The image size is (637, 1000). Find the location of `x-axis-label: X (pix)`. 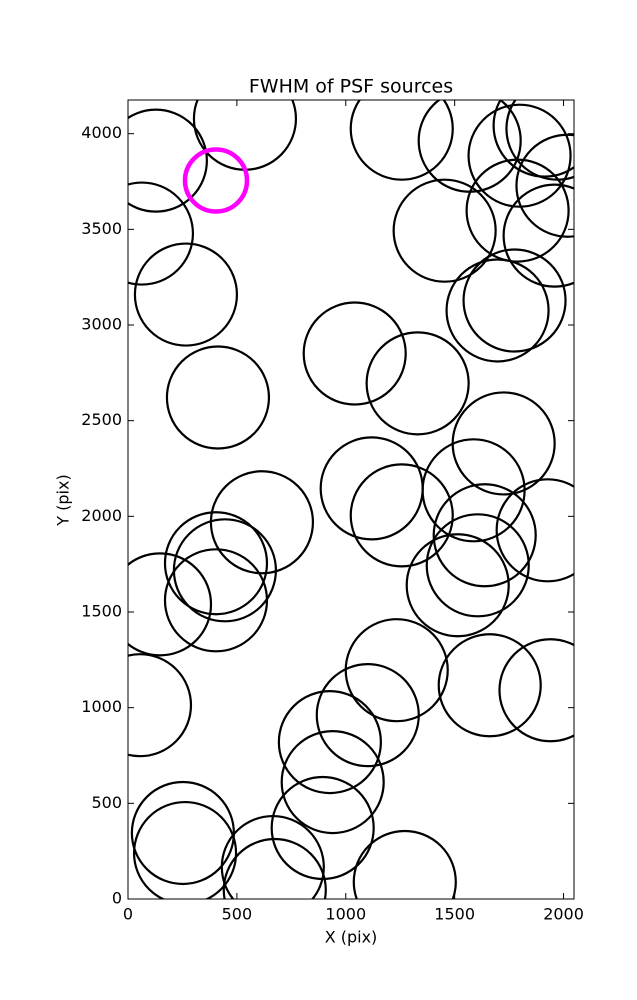

x-axis-label: X (pix) is located at coordinates (351, 937).